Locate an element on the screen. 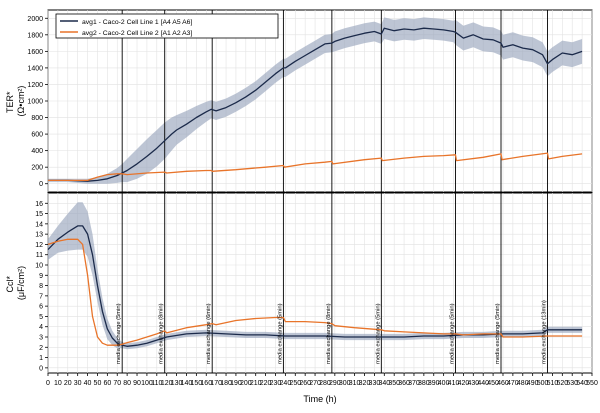 The image size is (600, 413). ccl-y-tick-label: 14 is located at coordinates (39, 224).